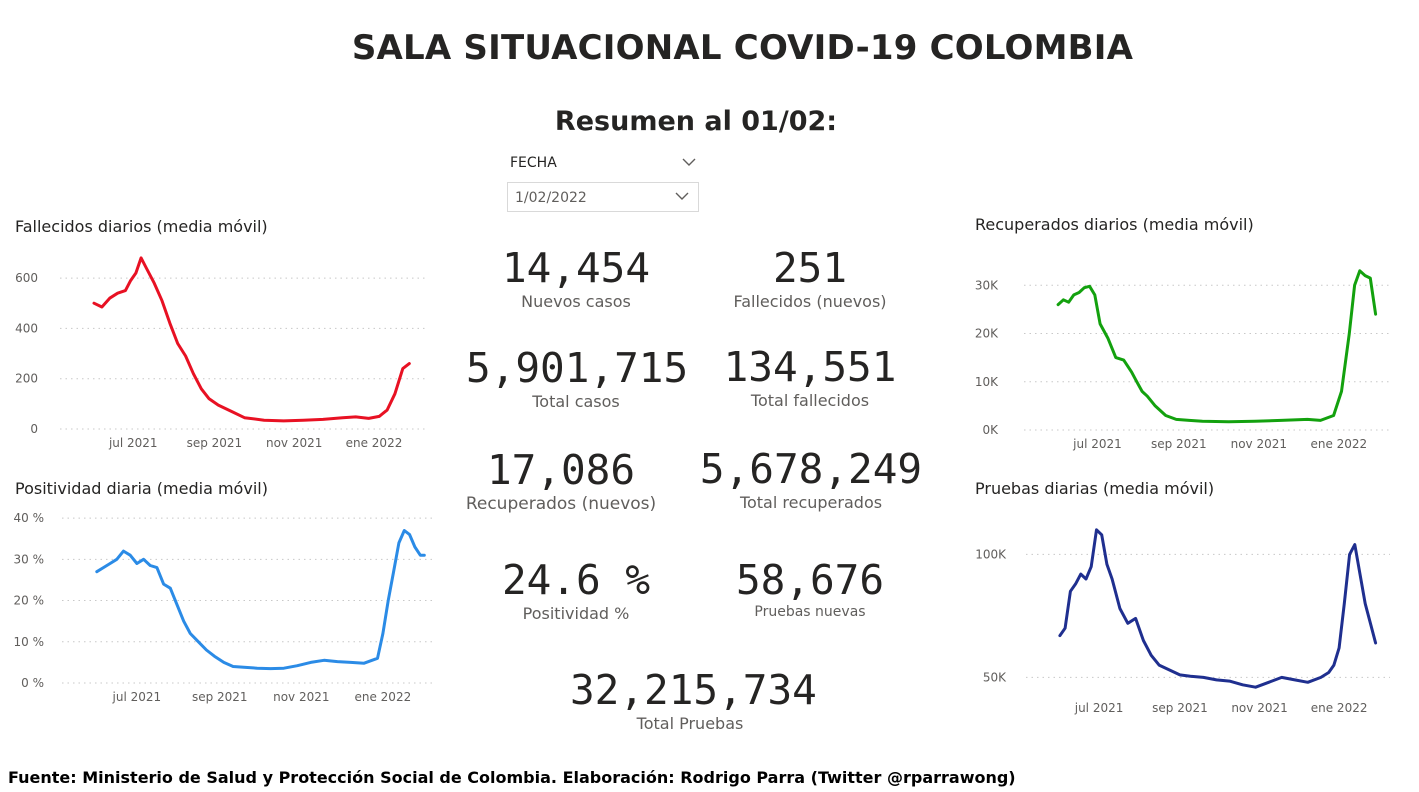 This screenshot has height=792, width=1419. What do you see at coordinates (32, 683) in the screenshot?
I see `y-tick-label: 0 %` at bounding box center [32, 683].